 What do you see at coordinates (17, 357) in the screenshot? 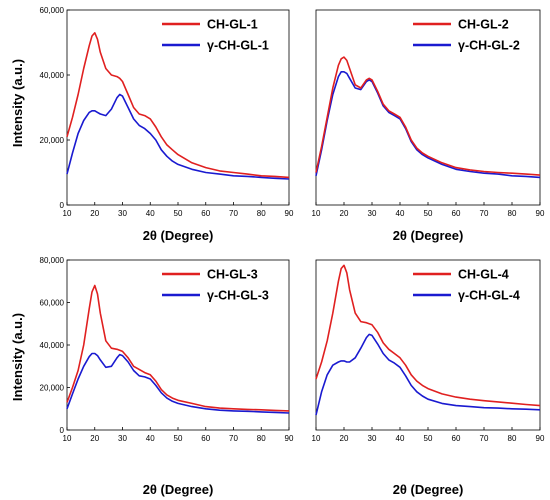
I see `y-axis-label-bottom: Intensity (a.u.)` at bounding box center [17, 357].